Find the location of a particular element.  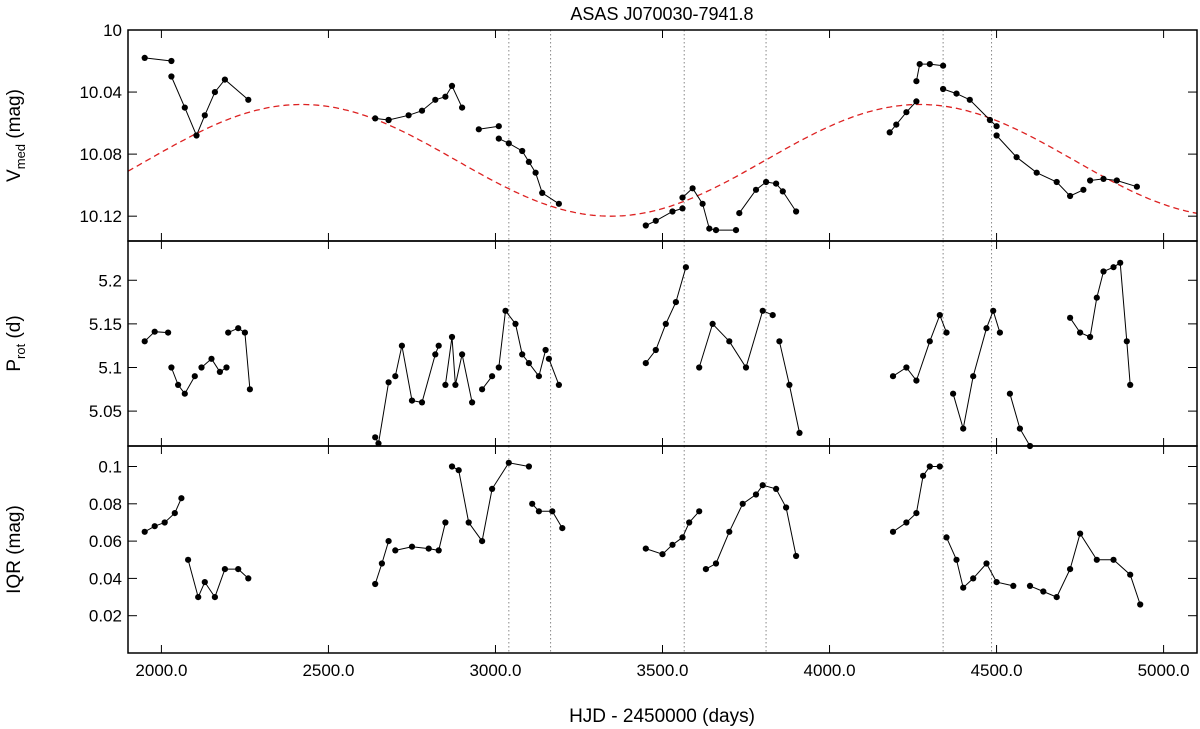

y-tick-label-2-0: 0.02 is located at coordinates (105, 616).